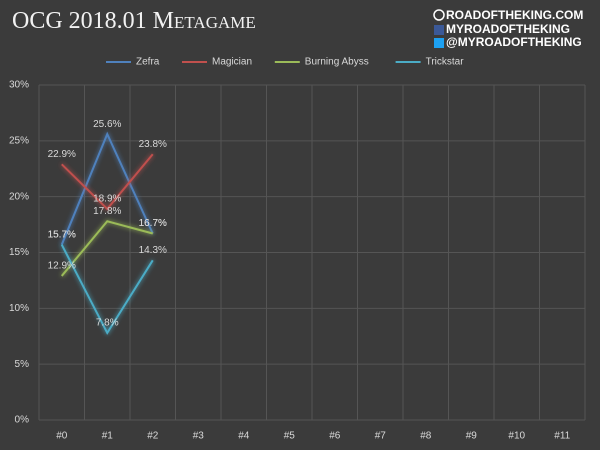  Describe the element at coordinates (107, 199) in the screenshot. I see `data-label: 18.9%` at that location.